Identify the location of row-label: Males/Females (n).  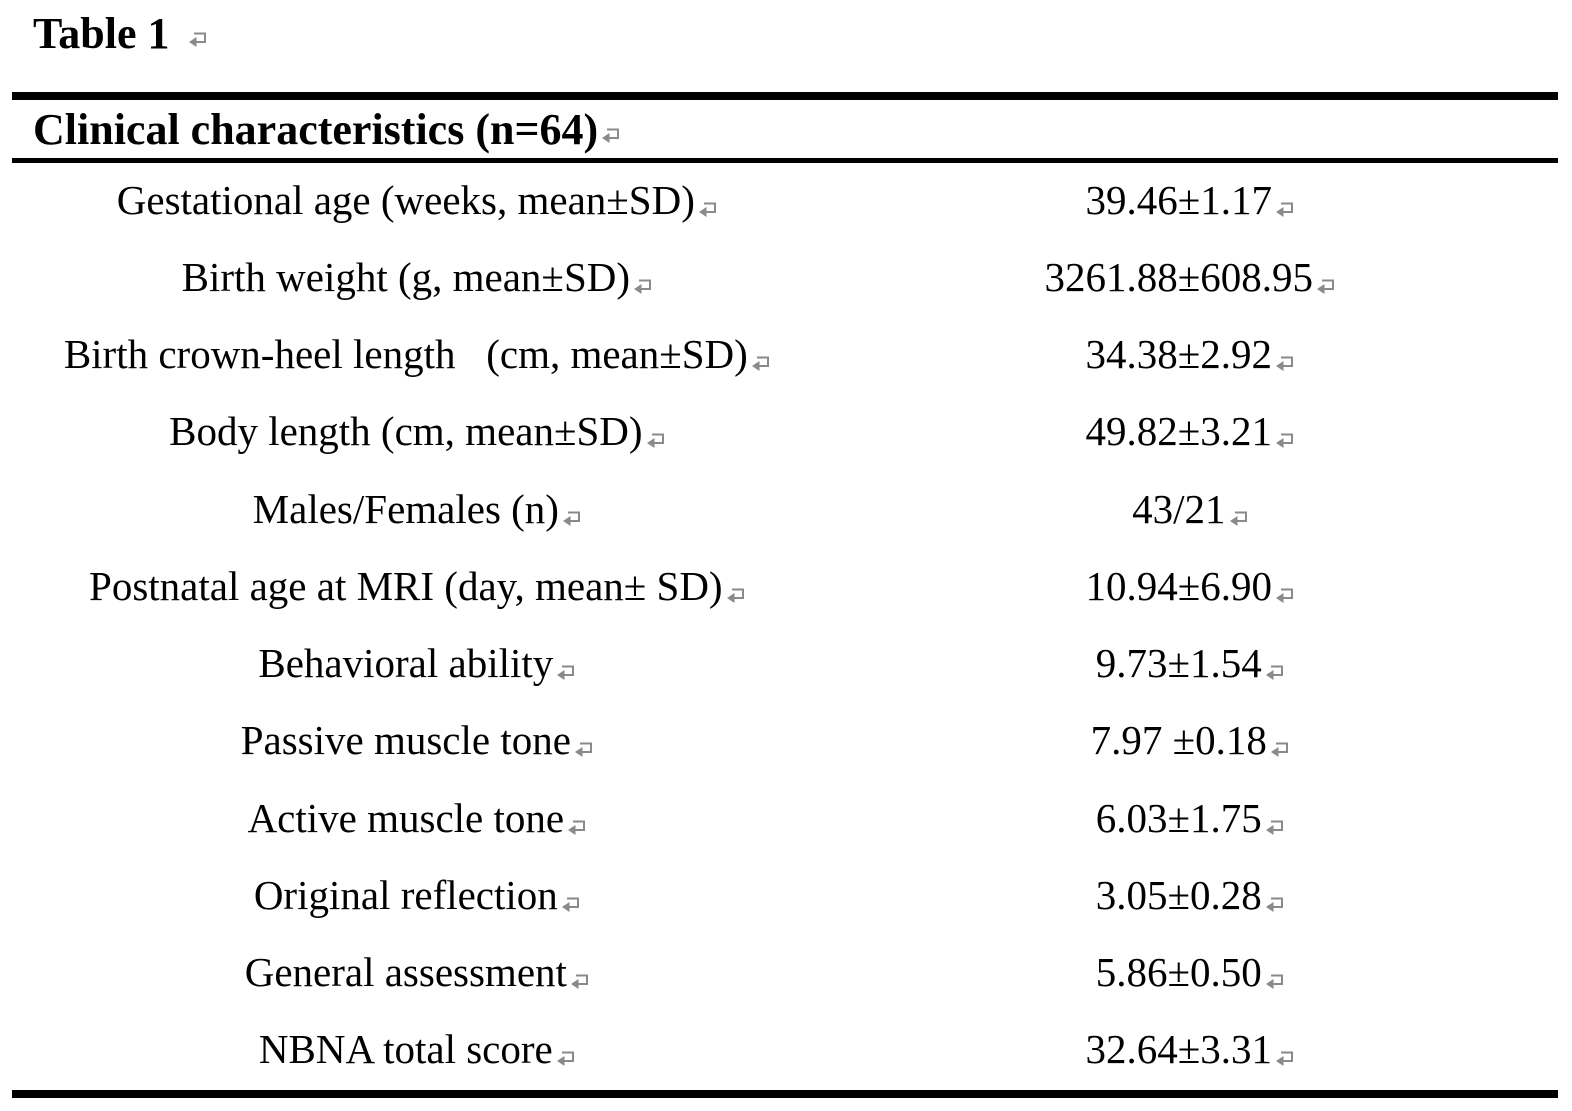
(405, 508).